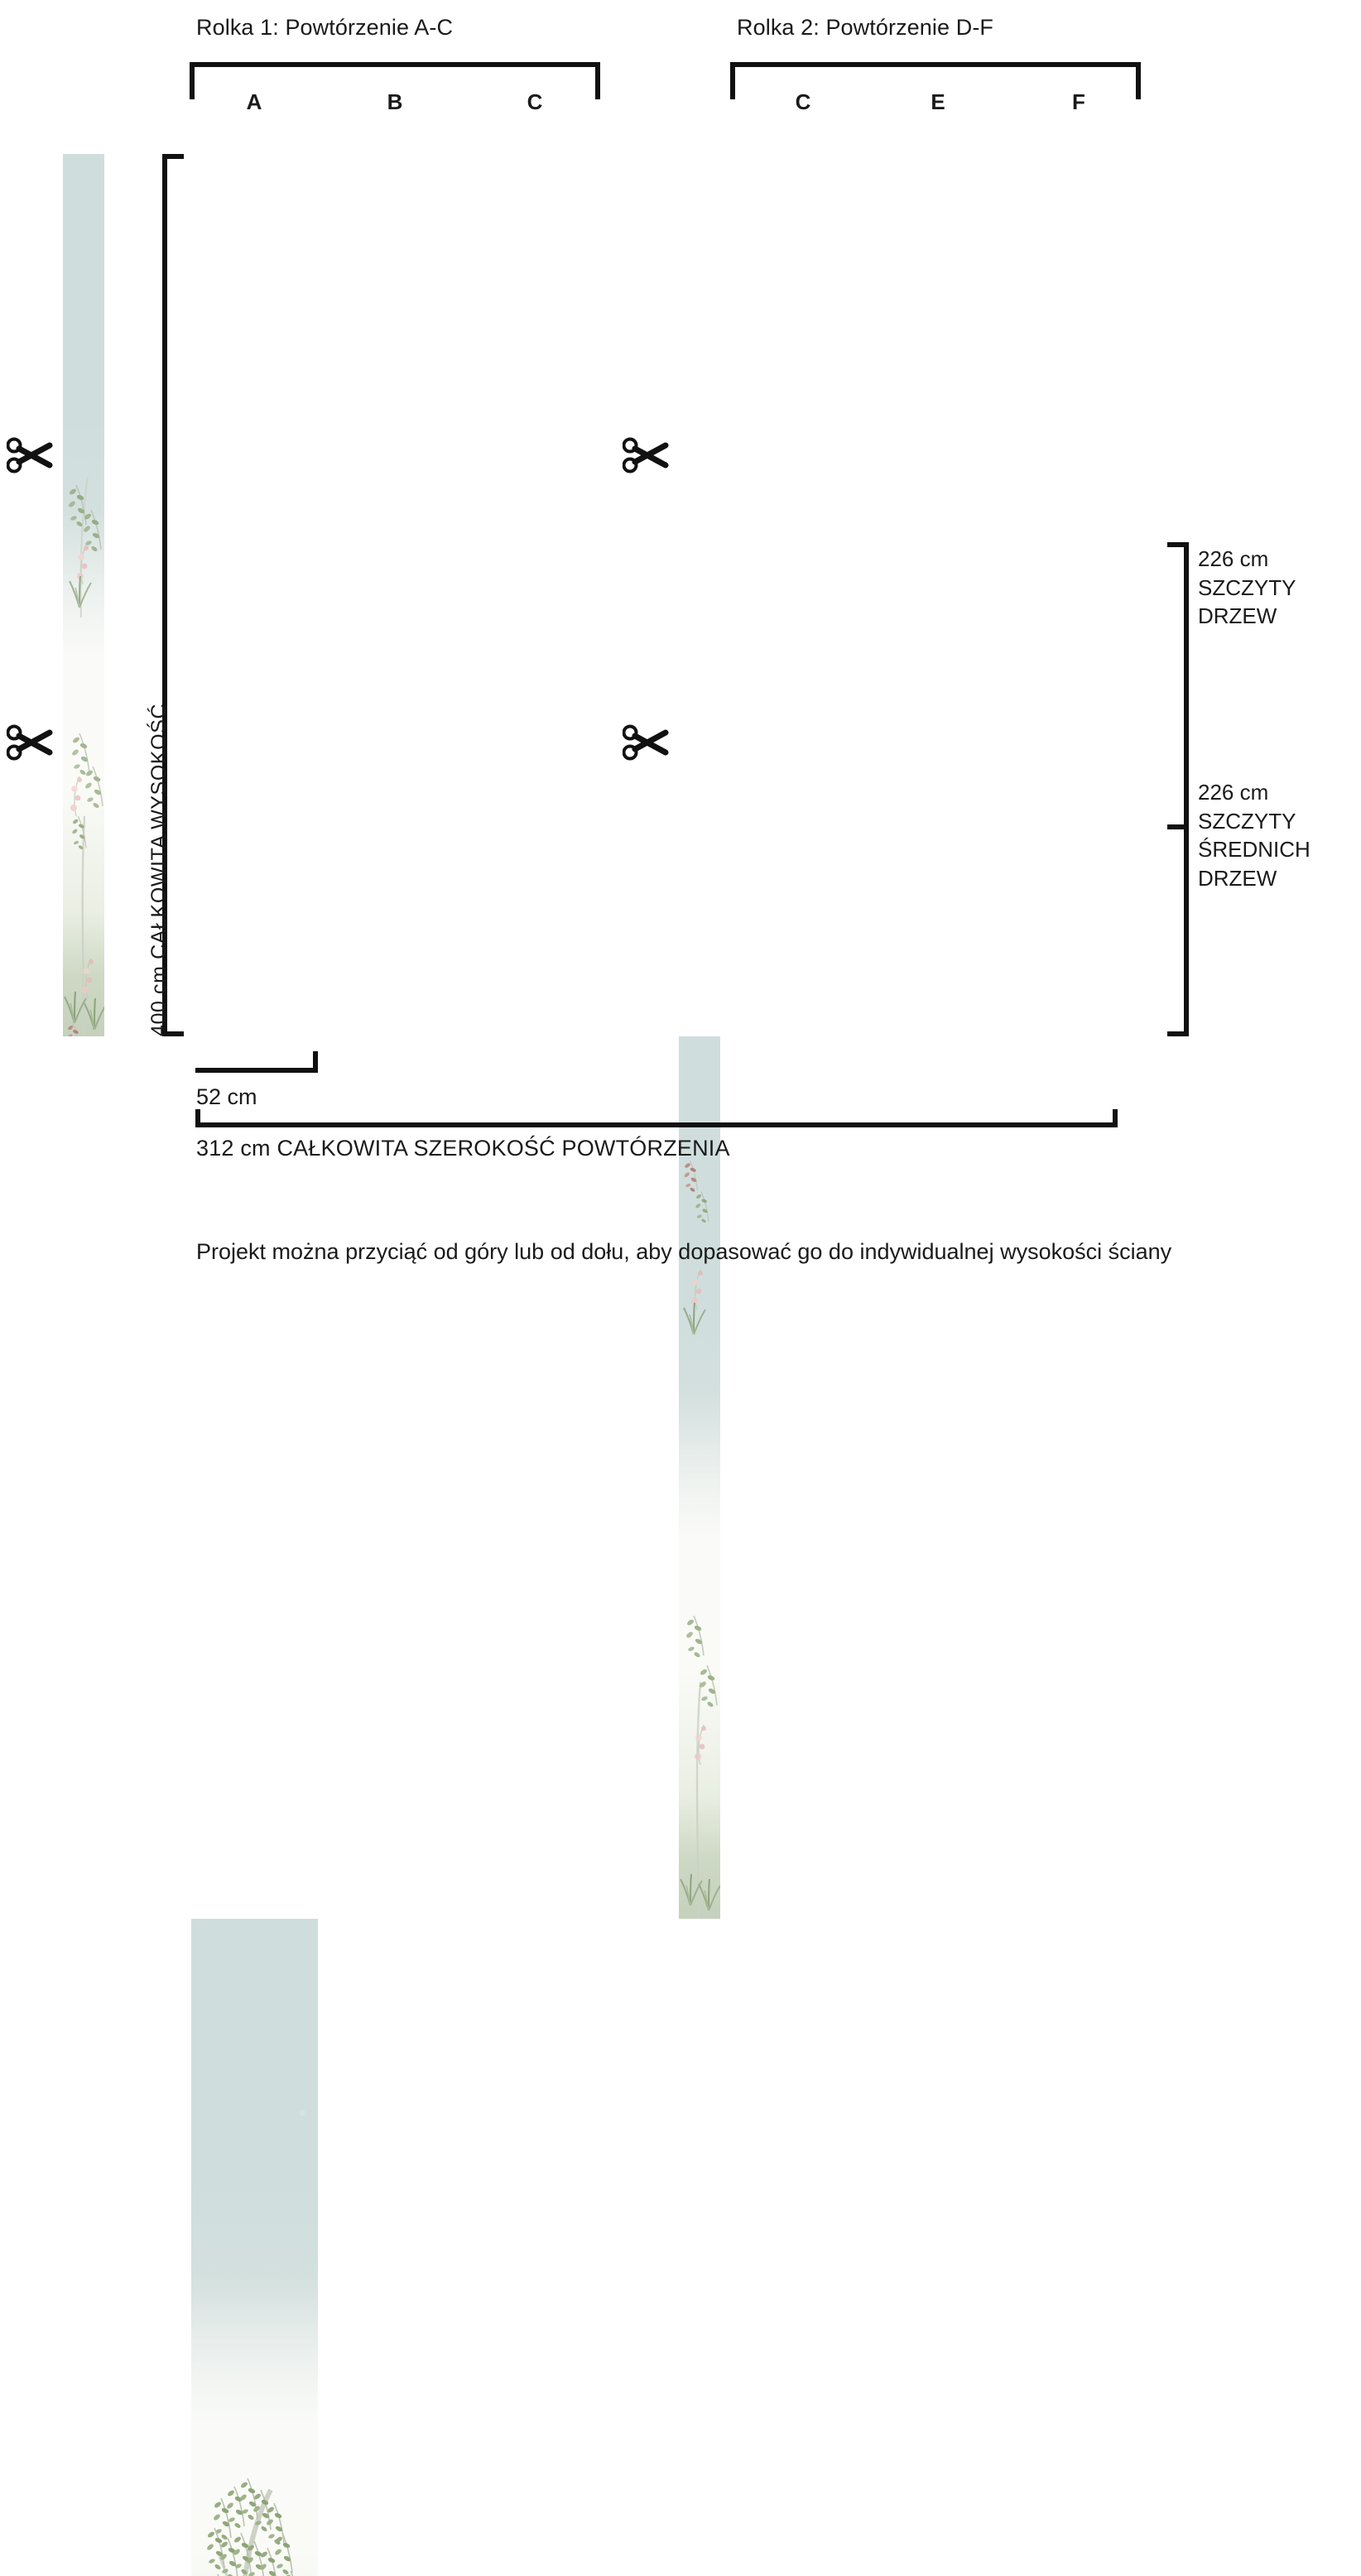 Image resolution: width=1361 pixels, height=2576 pixels. What do you see at coordinates (1178, 544) in the screenshot?
I see `right-measure-tick-top` at bounding box center [1178, 544].